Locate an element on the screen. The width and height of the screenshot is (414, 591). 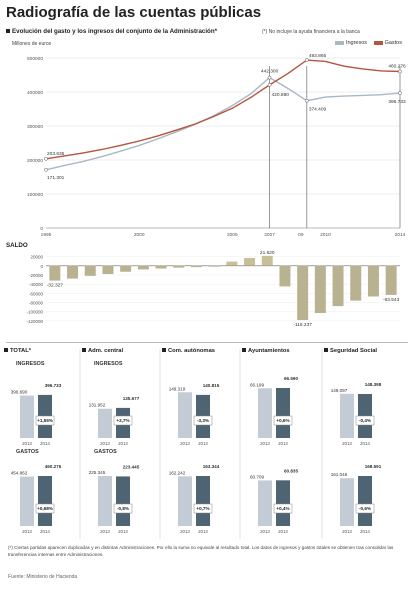
y-tick-label: 200000 is located at coordinates (35, 161).